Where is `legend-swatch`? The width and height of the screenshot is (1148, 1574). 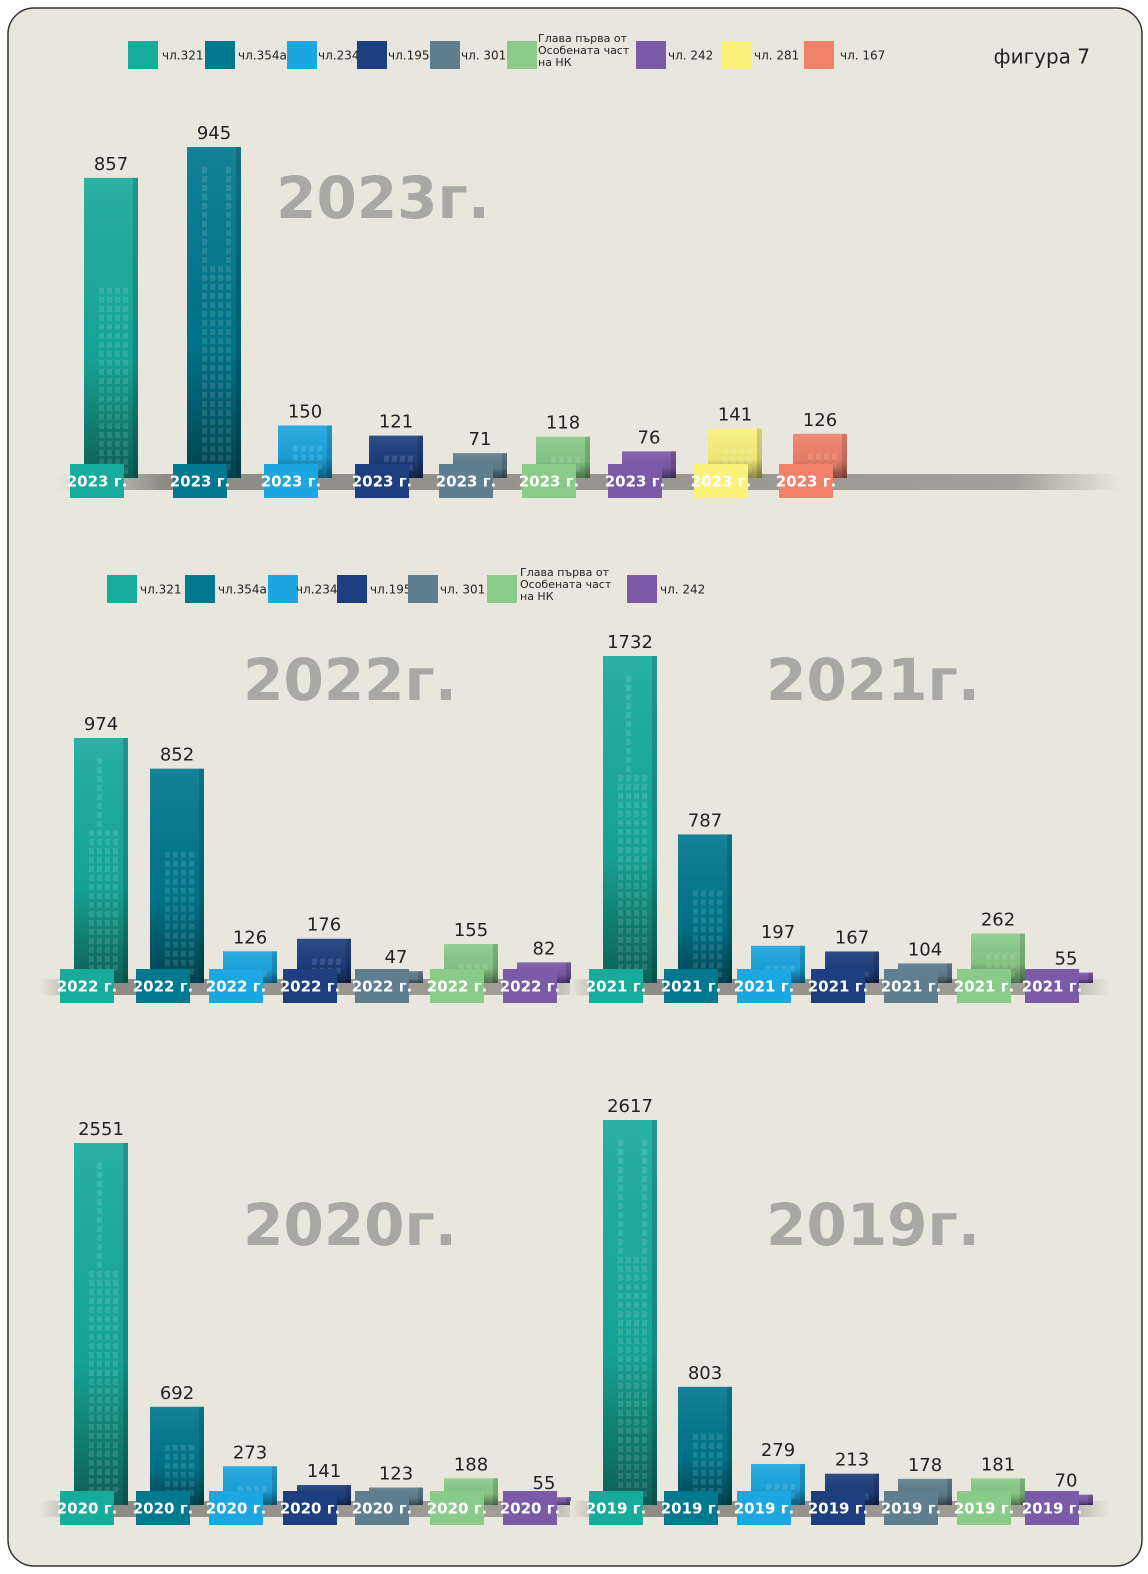 legend-swatch is located at coordinates (372, 55).